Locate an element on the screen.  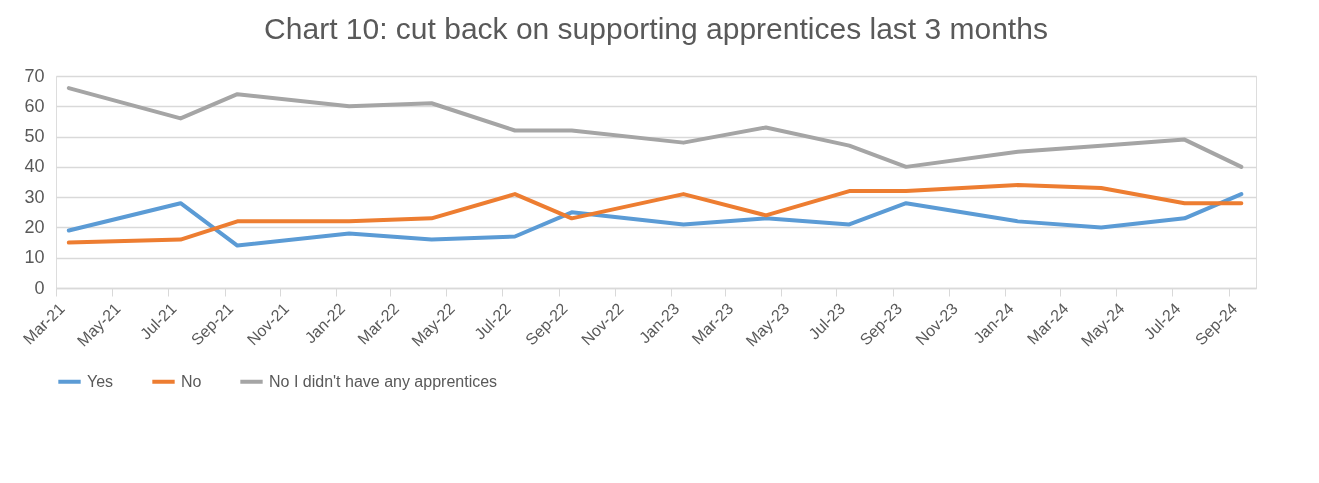
y-tick-label: 50 is located at coordinates (34, 136).